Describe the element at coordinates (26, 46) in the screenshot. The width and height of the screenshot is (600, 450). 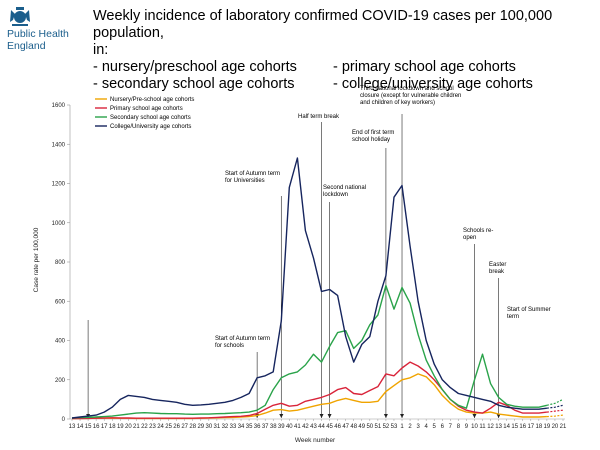
I see `org-name-line2: England` at that location.